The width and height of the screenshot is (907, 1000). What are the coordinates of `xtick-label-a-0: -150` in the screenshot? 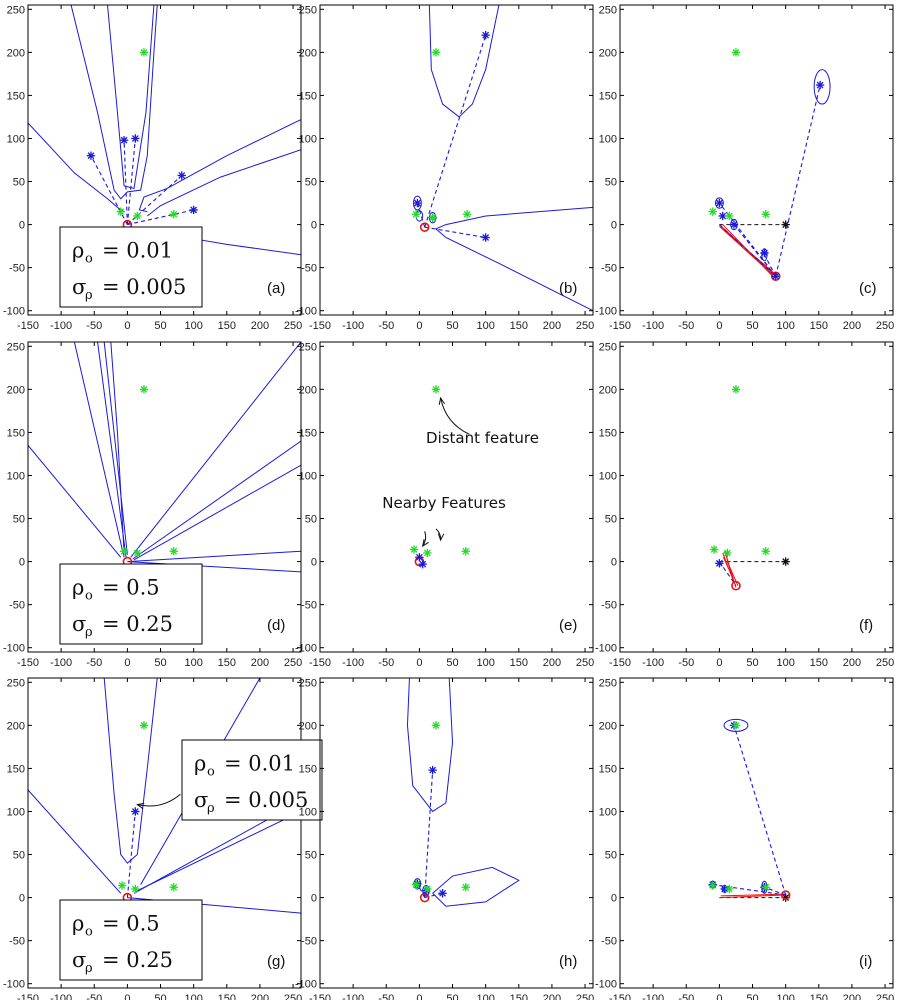 It's located at (28, 326).